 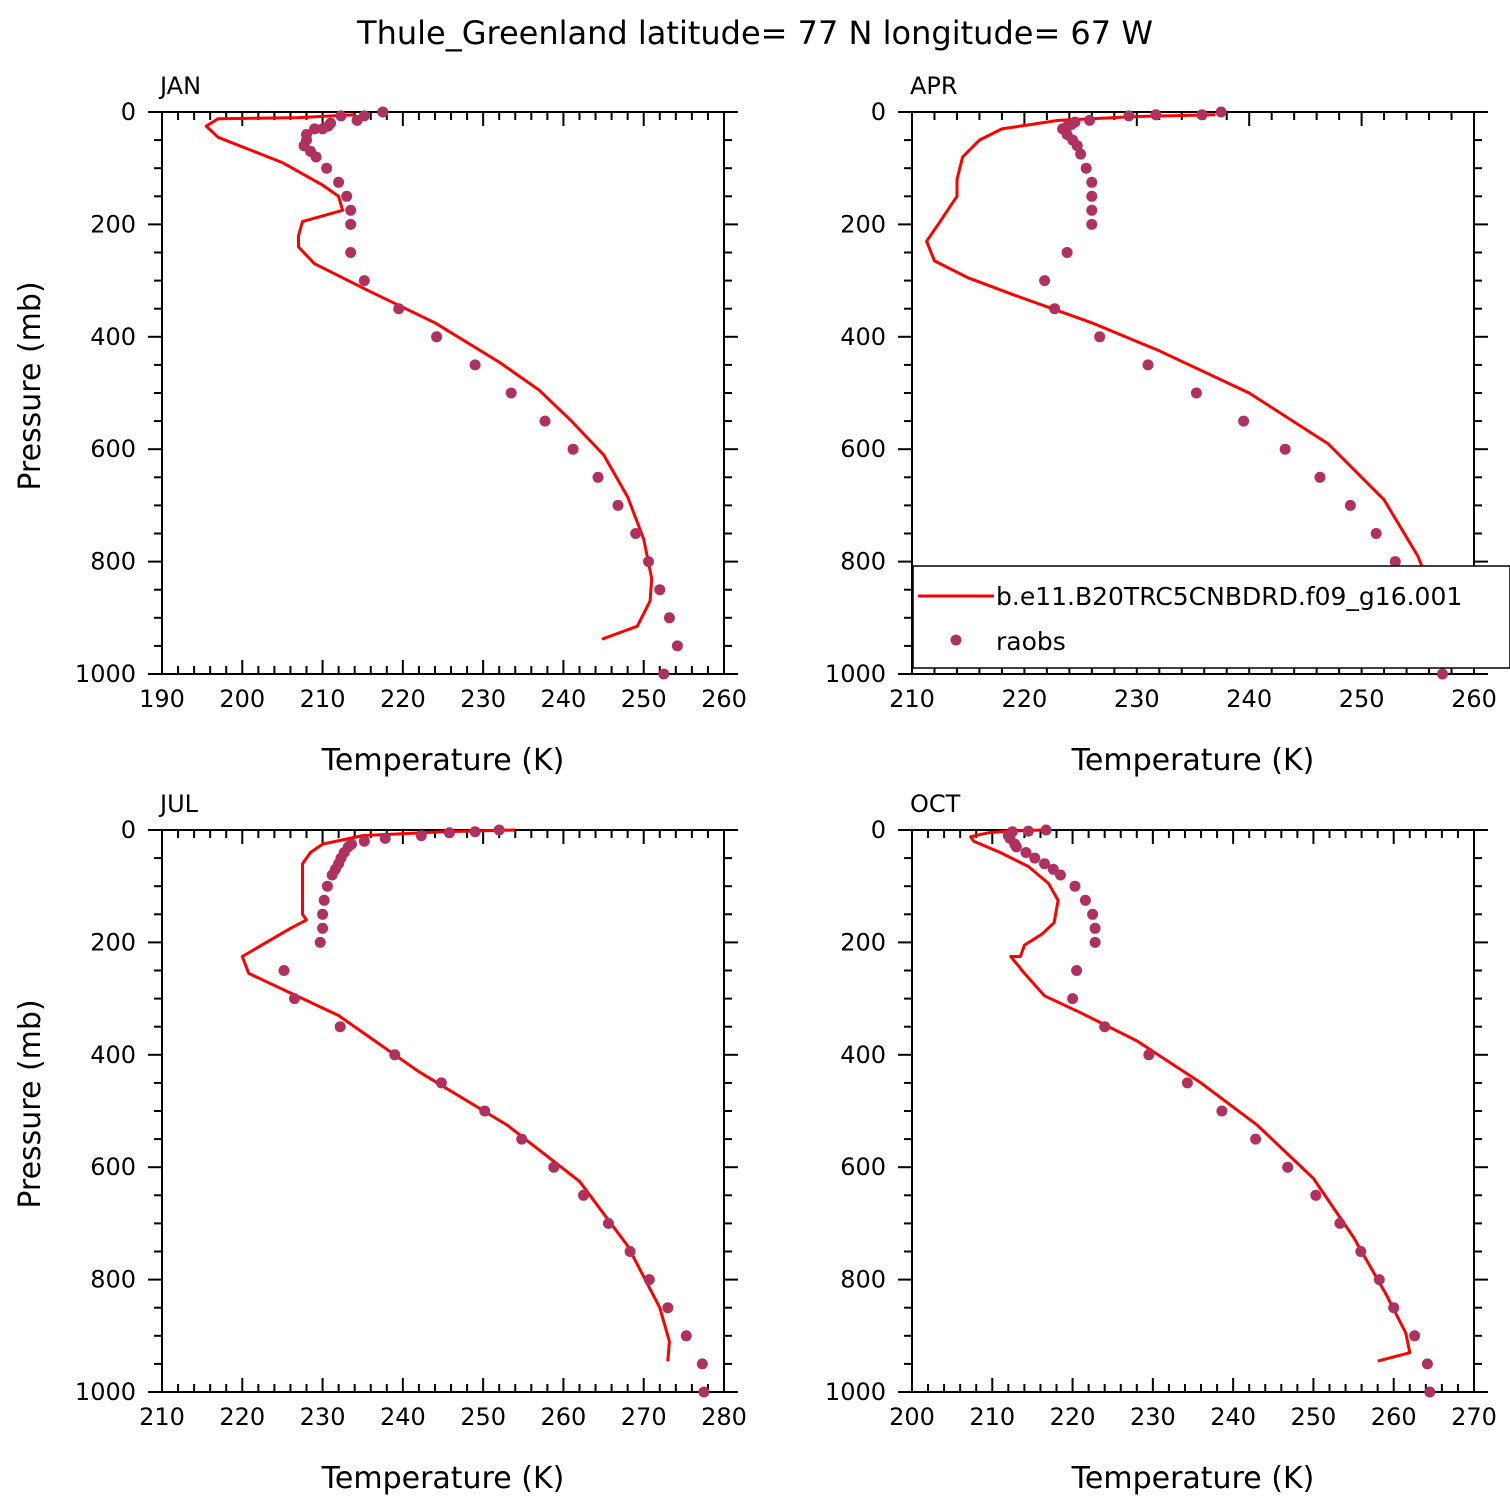 I want to click on legend-obs-marker, so click(x=956, y=640).